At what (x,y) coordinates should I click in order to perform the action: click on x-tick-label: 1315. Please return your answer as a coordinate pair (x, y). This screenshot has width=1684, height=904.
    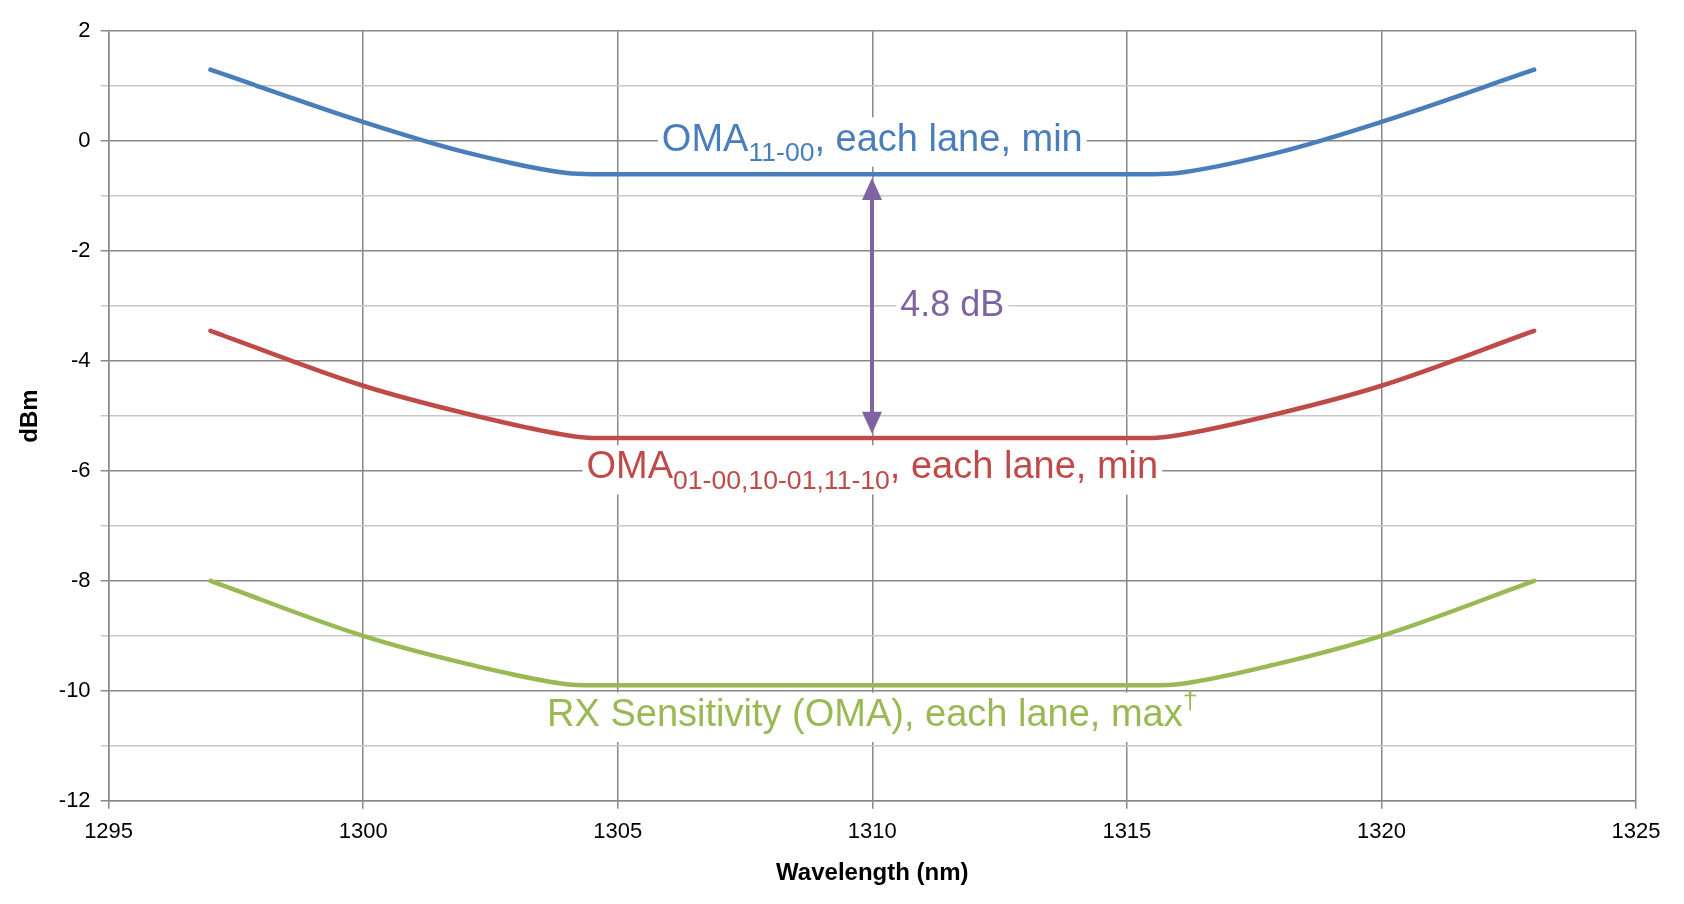
    Looking at the image, I should click on (1127, 831).